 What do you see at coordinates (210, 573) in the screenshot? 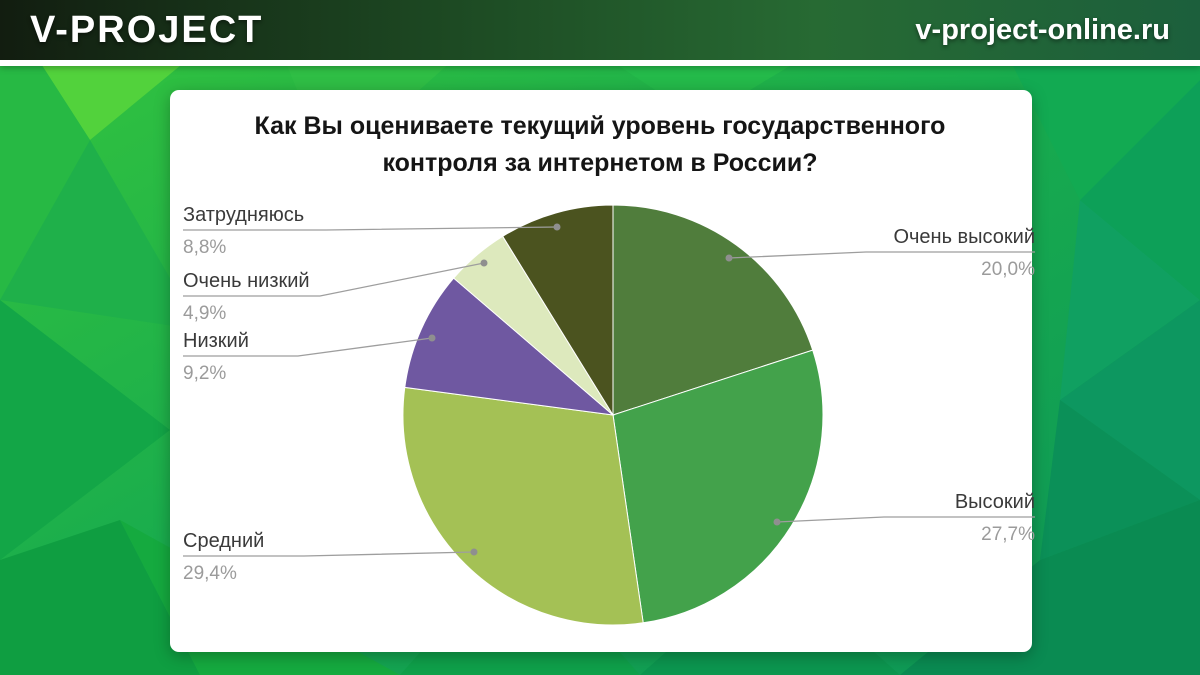
I see `slice-value: 29,4%` at bounding box center [210, 573].